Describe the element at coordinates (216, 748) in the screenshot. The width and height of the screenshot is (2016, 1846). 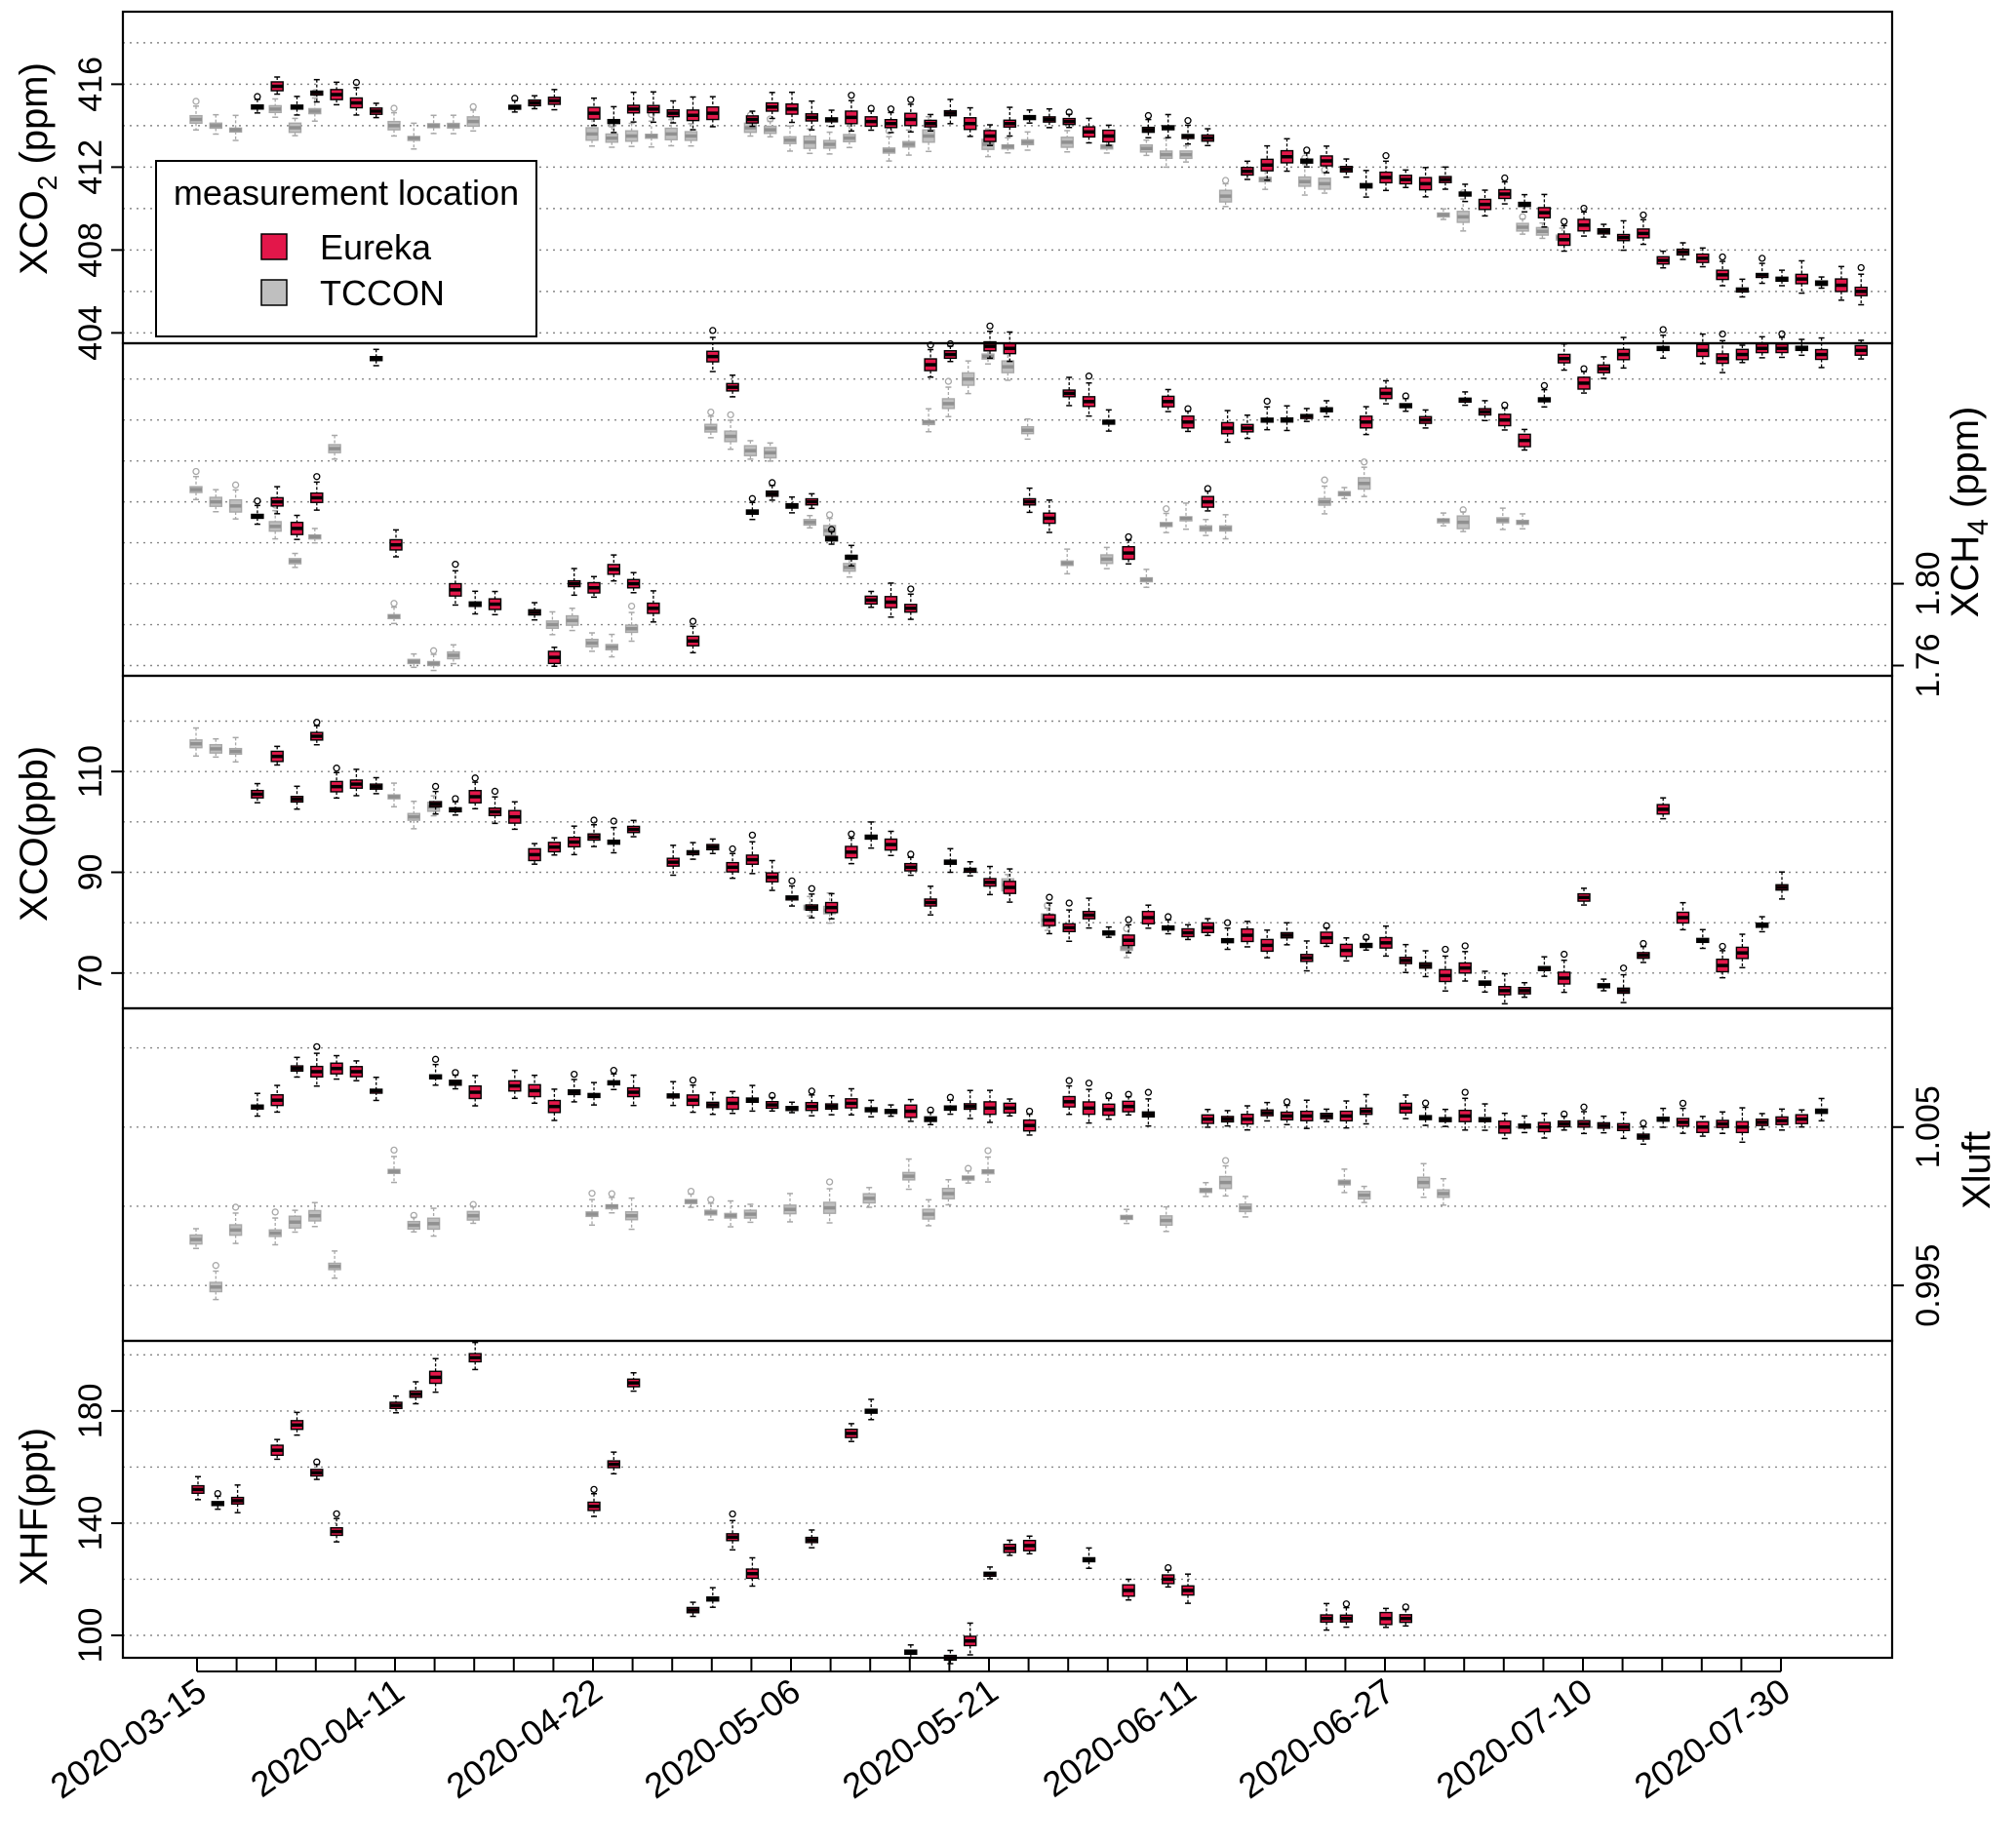
I see `box-xco-tccon` at that location.